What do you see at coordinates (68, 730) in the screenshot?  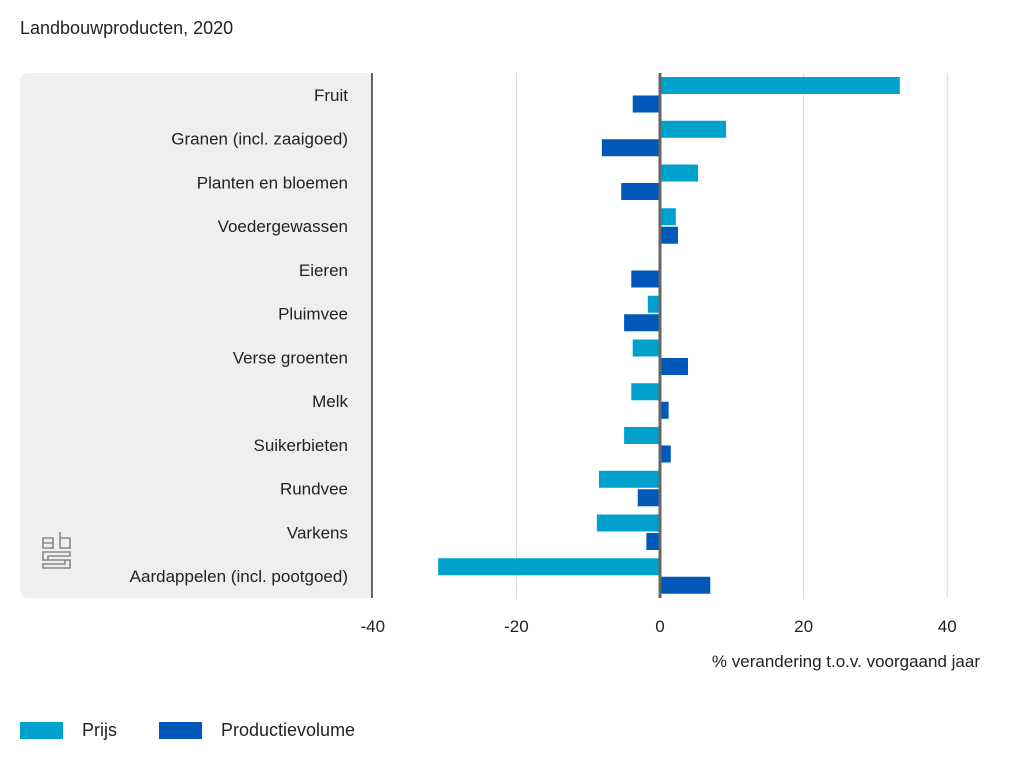 I see `legend-item: Prijs` at bounding box center [68, 730].